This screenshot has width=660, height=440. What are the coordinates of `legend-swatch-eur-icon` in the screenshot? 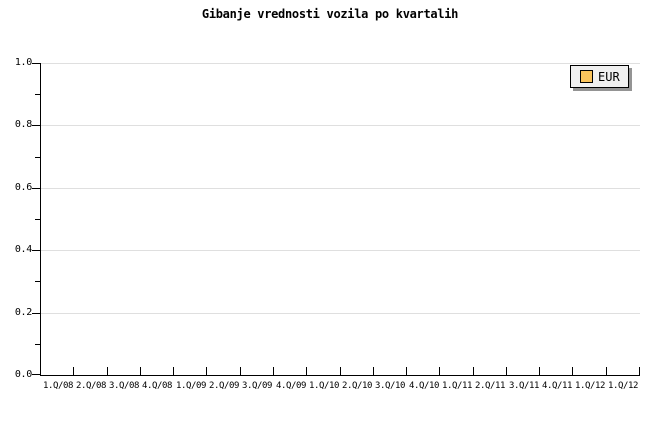 It's located at (586, 76).